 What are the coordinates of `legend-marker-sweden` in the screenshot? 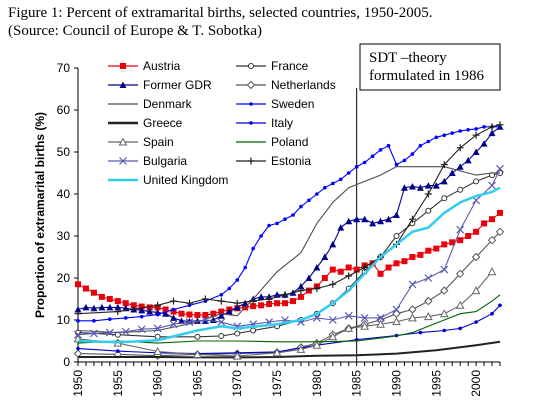 It's located at (251, 104).